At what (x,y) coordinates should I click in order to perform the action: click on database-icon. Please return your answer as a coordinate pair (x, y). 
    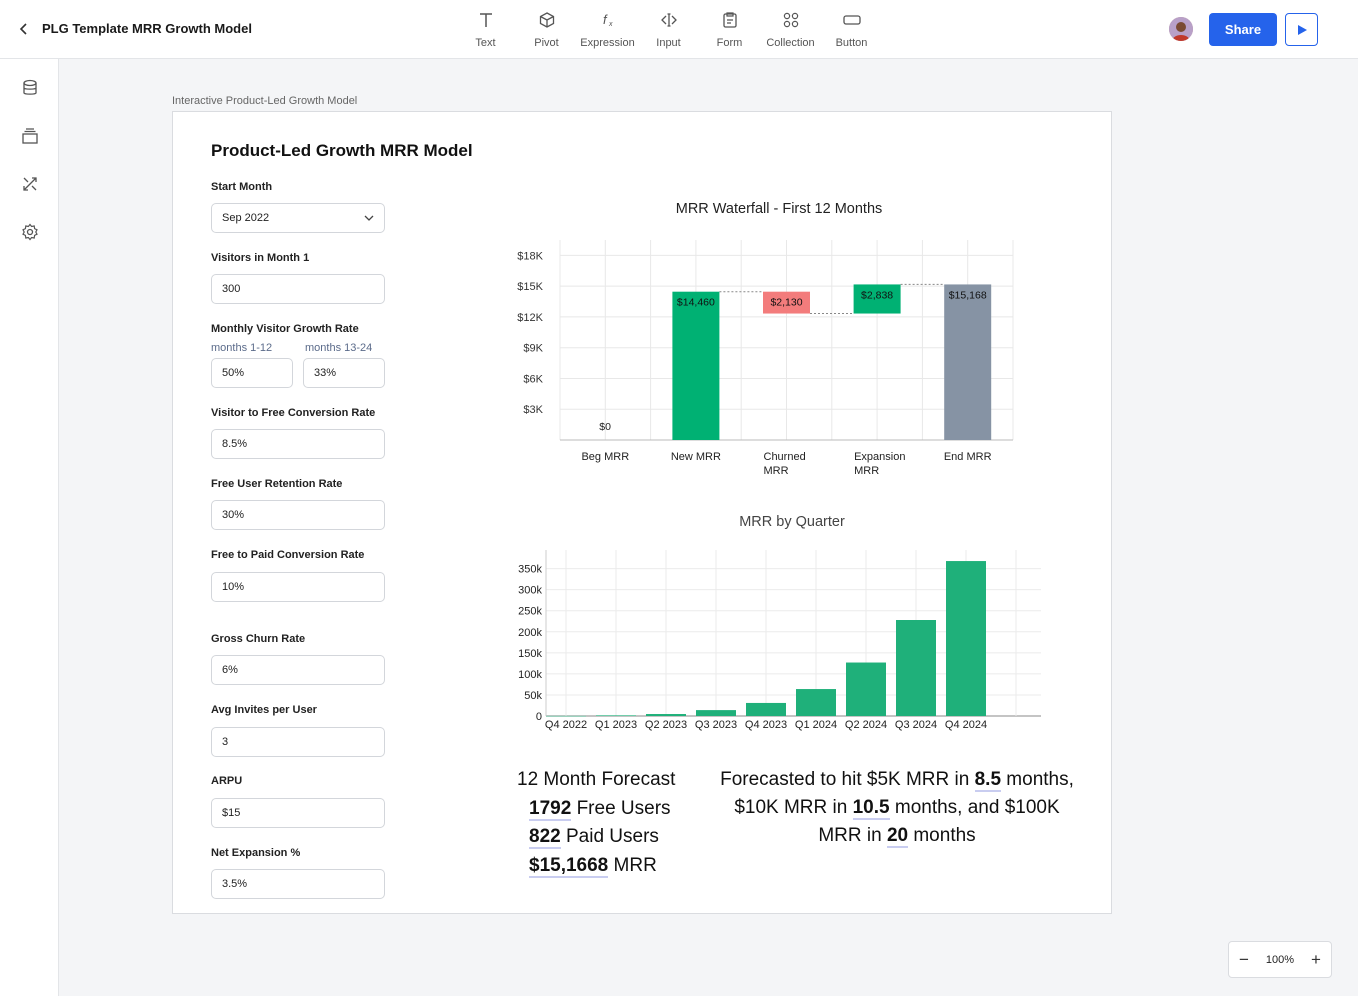
    Looking at the image, I should click on (30, 87).